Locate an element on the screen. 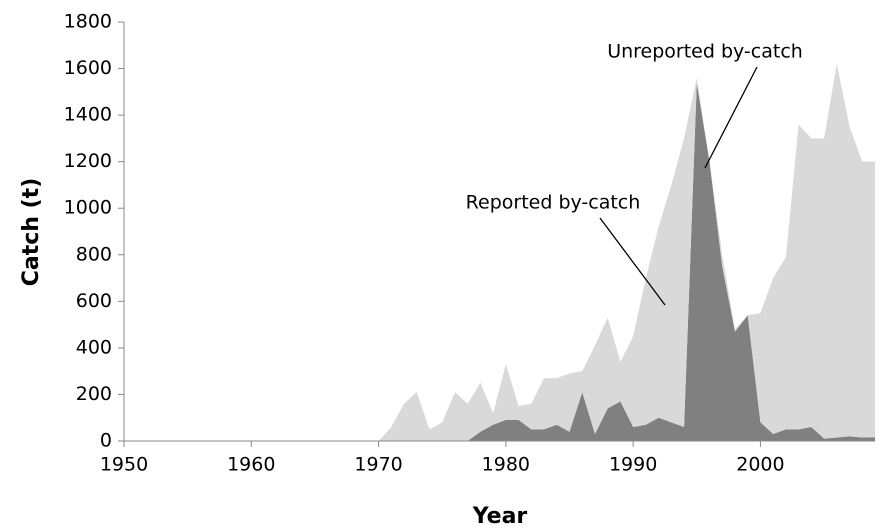  x-tick-label: 2000 is located at coordinates (760, 465).